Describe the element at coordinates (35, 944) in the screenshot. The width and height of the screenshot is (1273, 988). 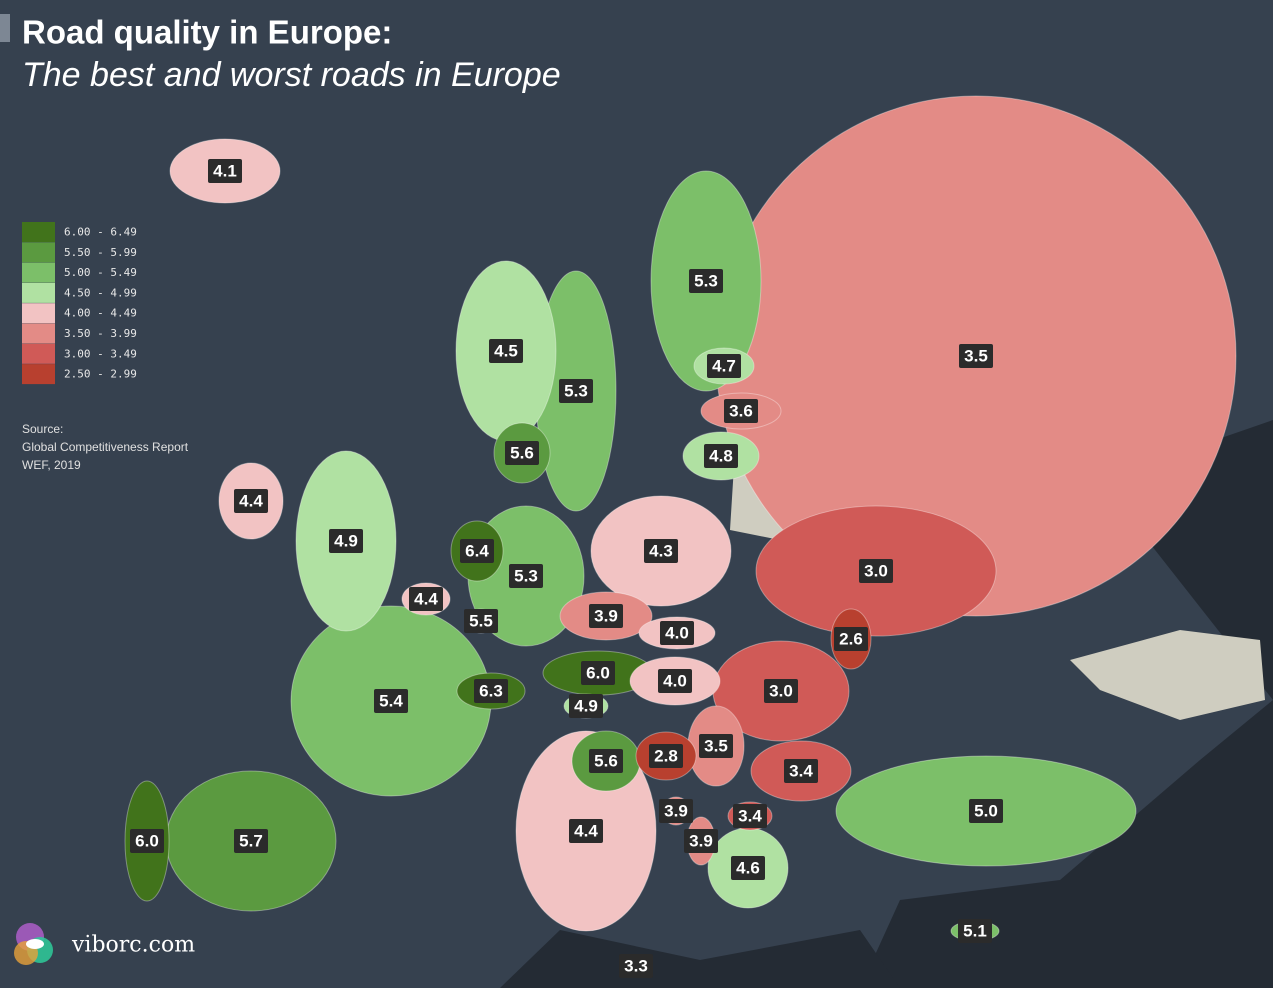
I see `logo` at that location.